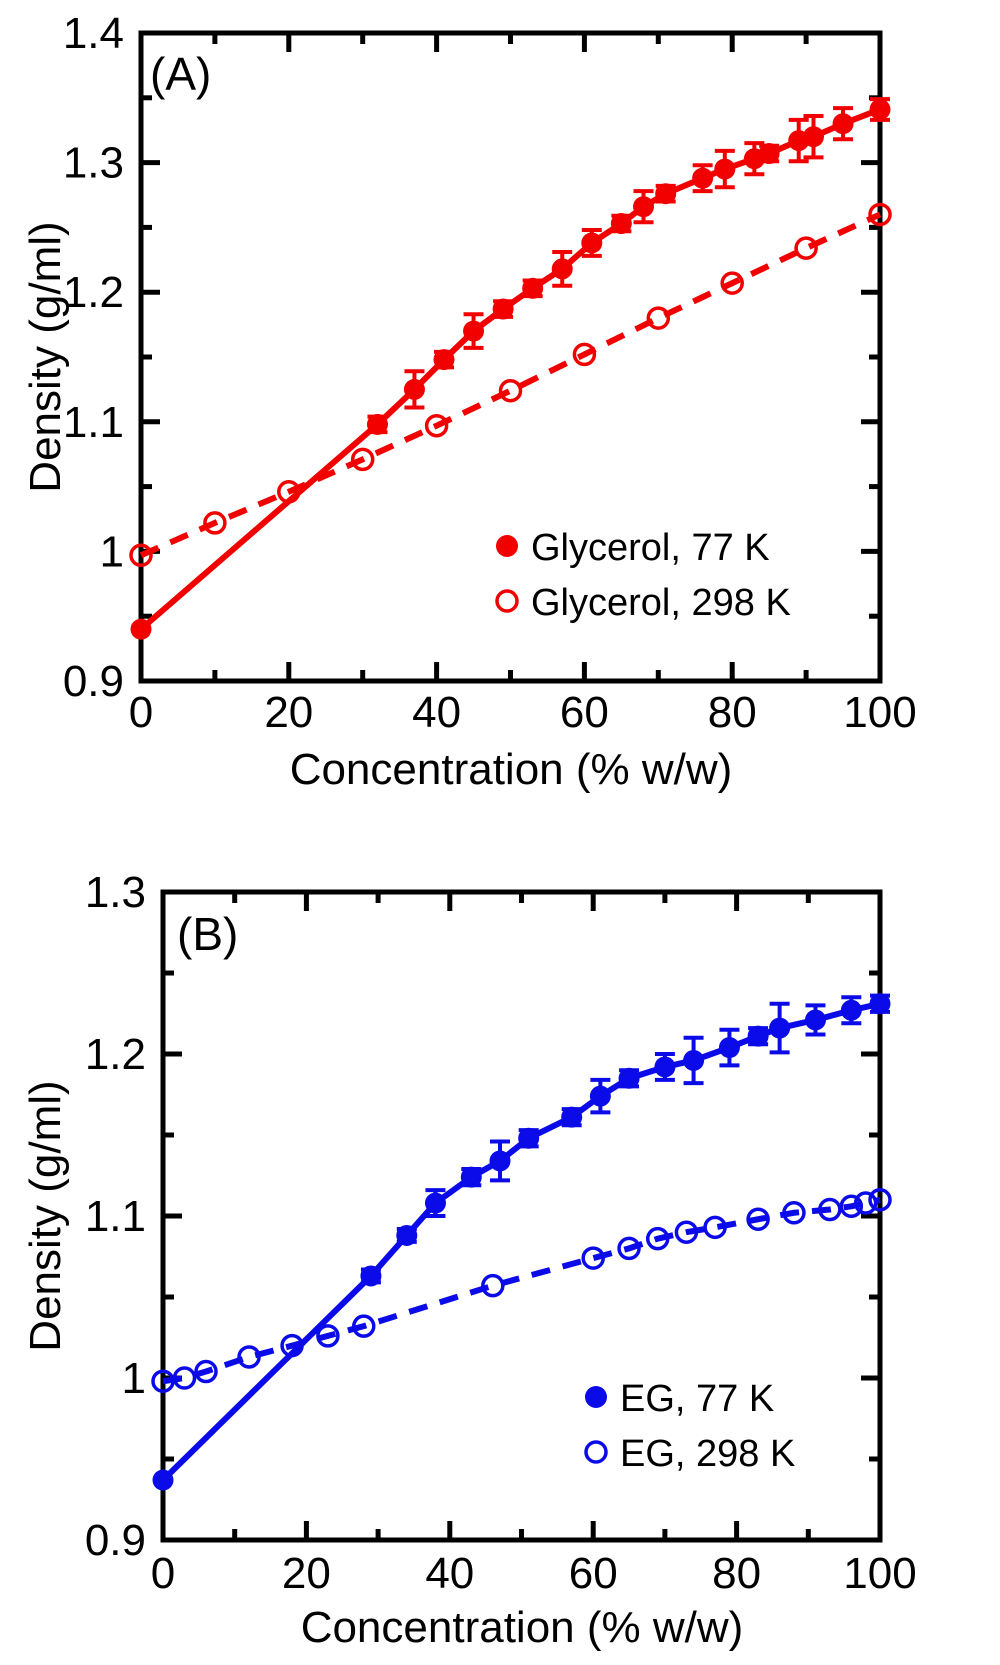 This screenshot has width=1000, height=1665. I want to click on panel-b-yaxis-title: Density (g/ml), so click(45, 1215).